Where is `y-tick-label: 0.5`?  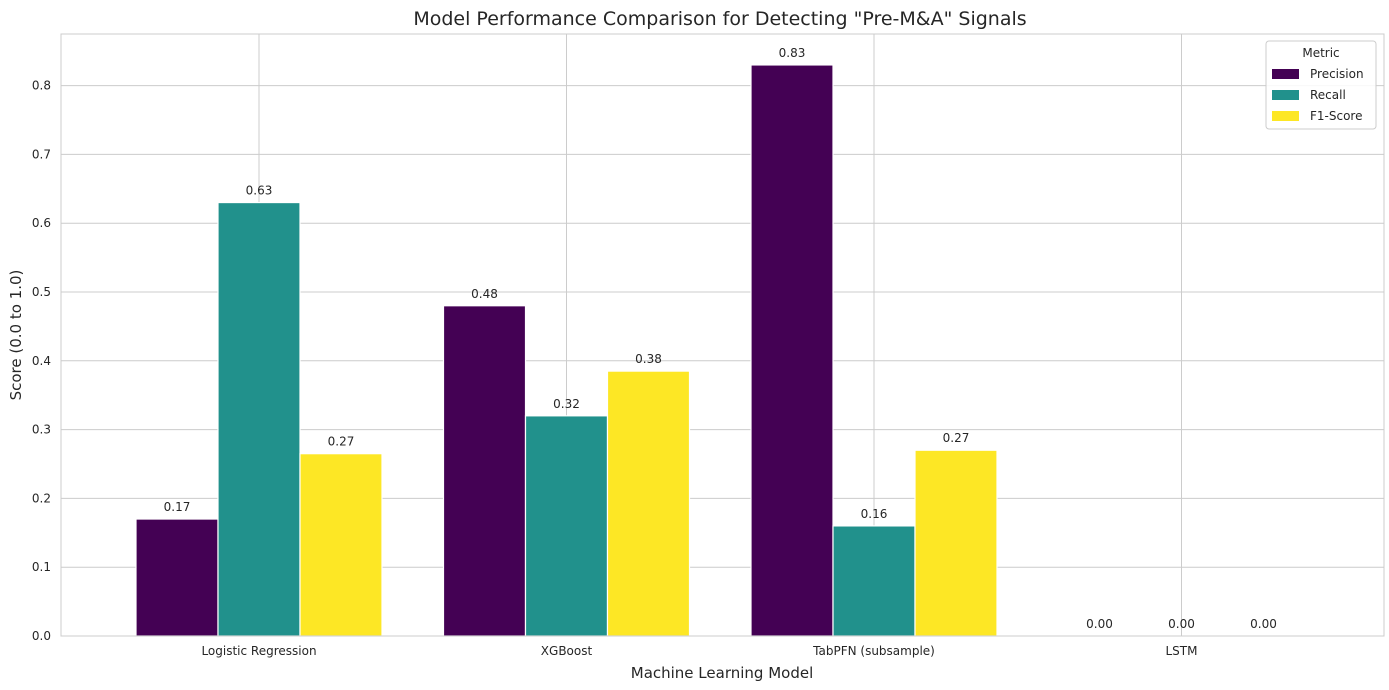
y-tick-label: 0.5 is located at coordinates (41, 292).